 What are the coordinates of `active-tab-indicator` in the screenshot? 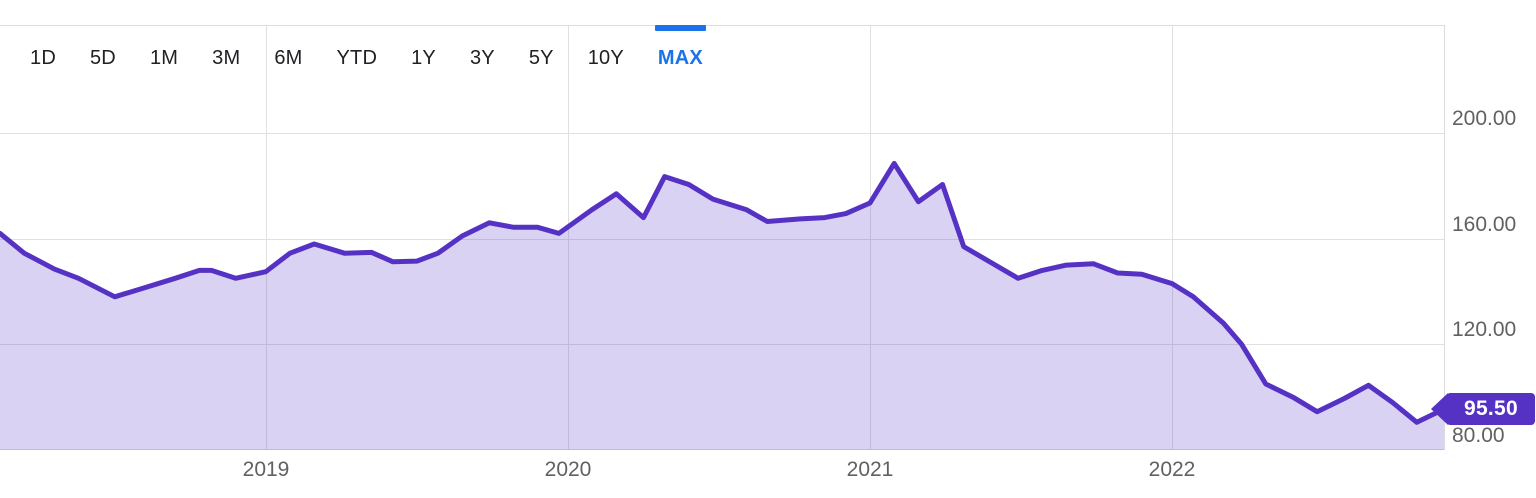 It's located at (680, 28).